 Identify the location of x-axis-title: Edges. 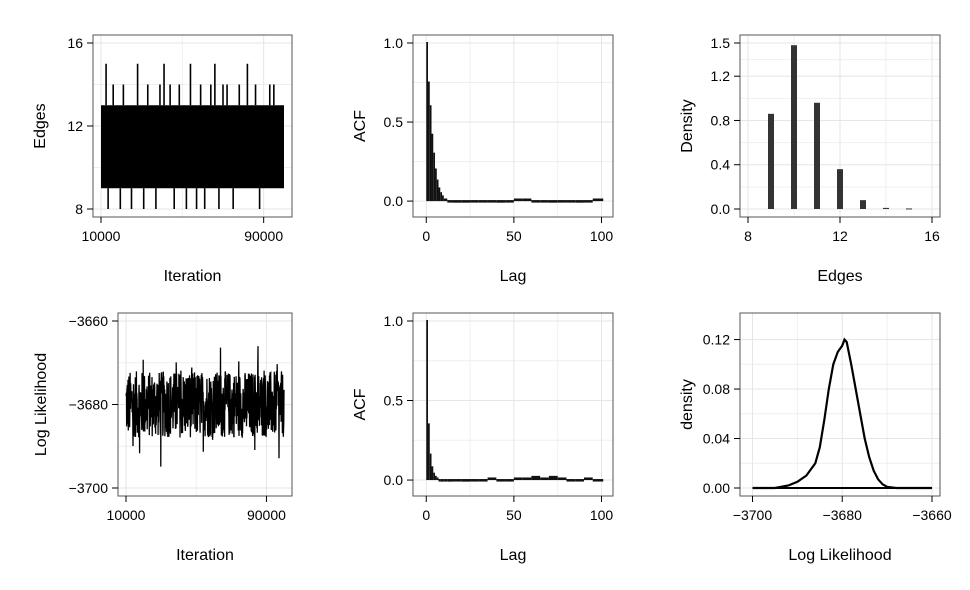
(839, 276).